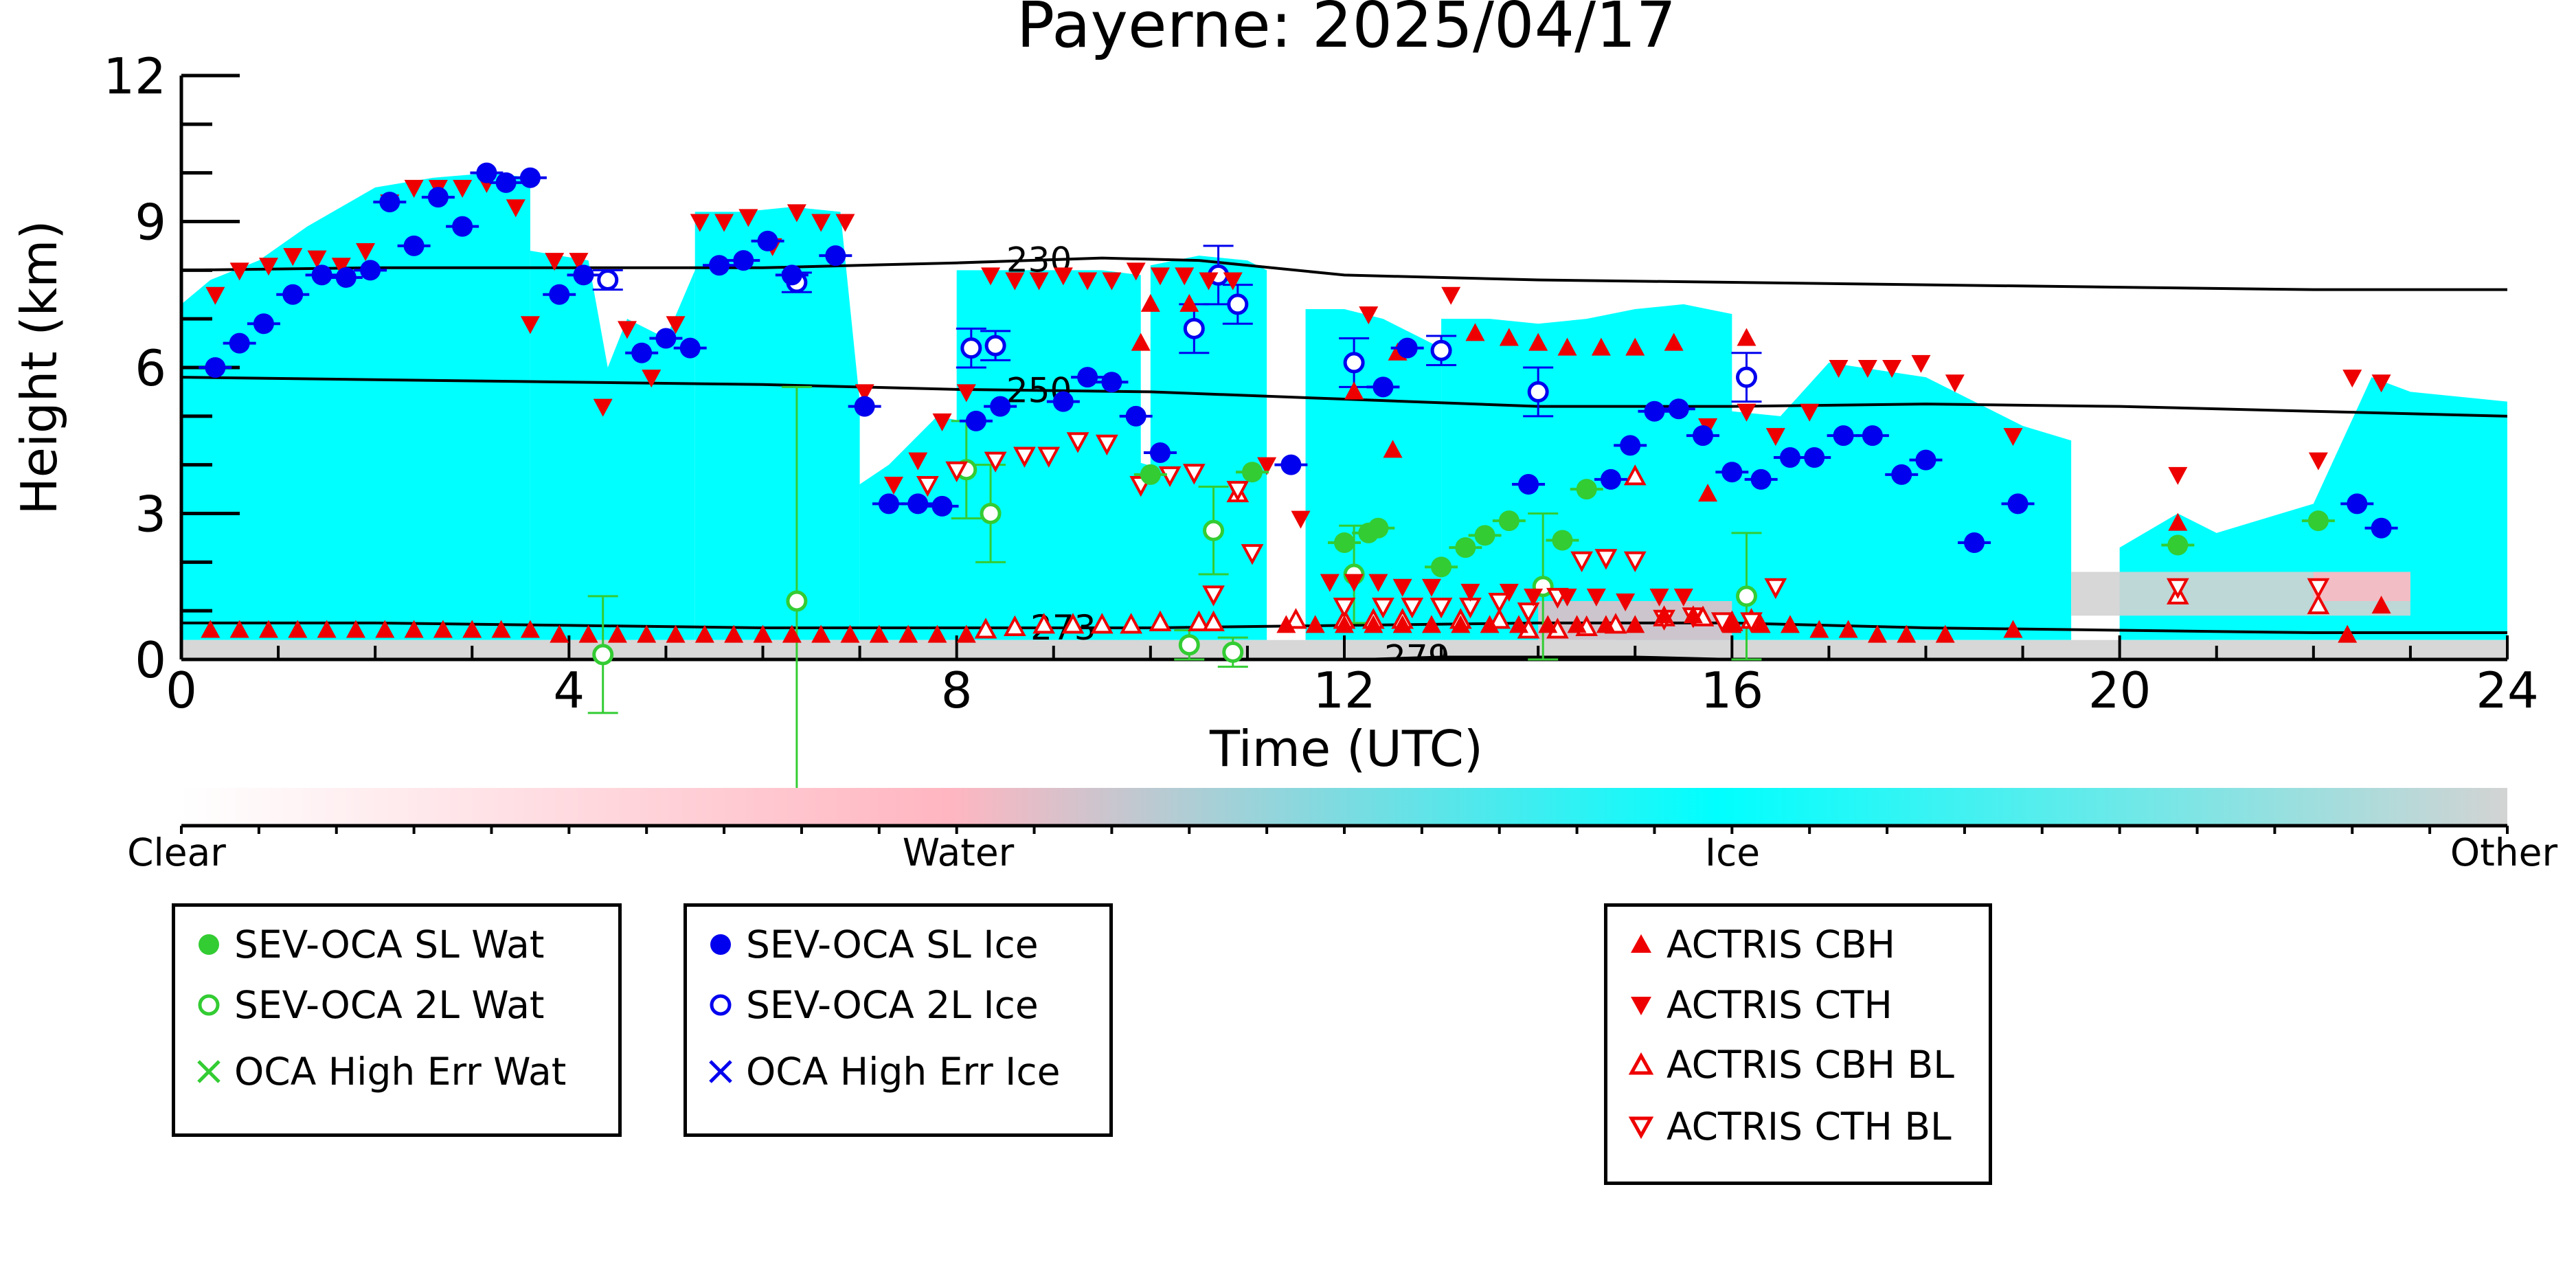 The height and width of the screenshot is (1288, 2576). I want to click on y-tick-label: 12, so click(134, 76).